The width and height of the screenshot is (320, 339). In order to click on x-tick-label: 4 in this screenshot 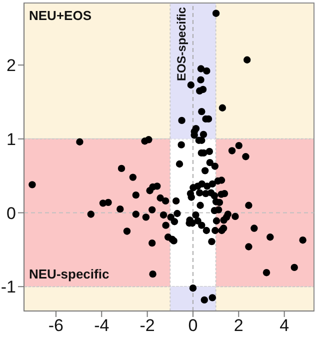, I will do `click(285, 326)`.